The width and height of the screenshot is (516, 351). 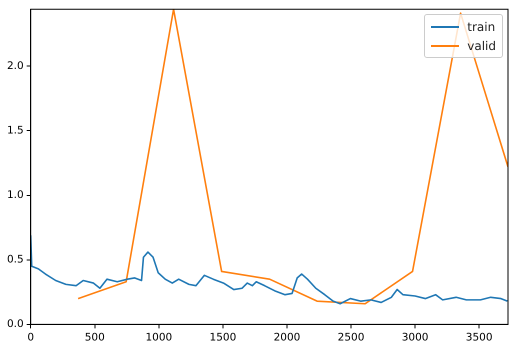 I want to click on x-tick-label: 1500, so click(x=223, y=337).